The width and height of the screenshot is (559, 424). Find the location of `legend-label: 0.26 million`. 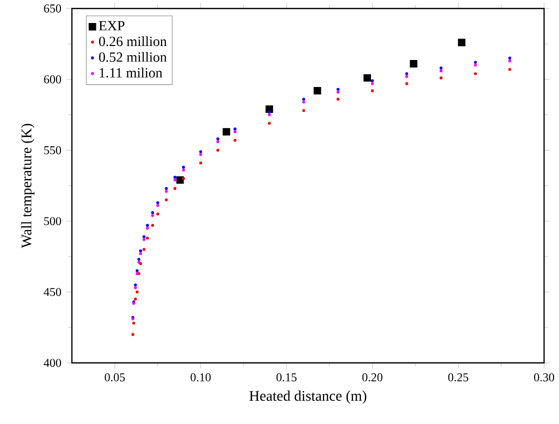

legend-label: 0.26 million is located at coordinates (133, 41).